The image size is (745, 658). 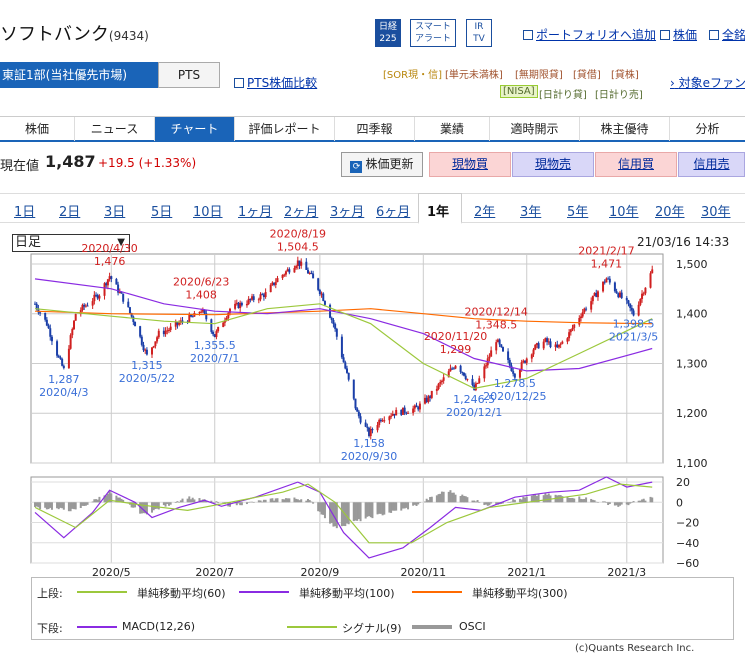 I want to click on period-10y: 10年, so click(x=624, y=212).